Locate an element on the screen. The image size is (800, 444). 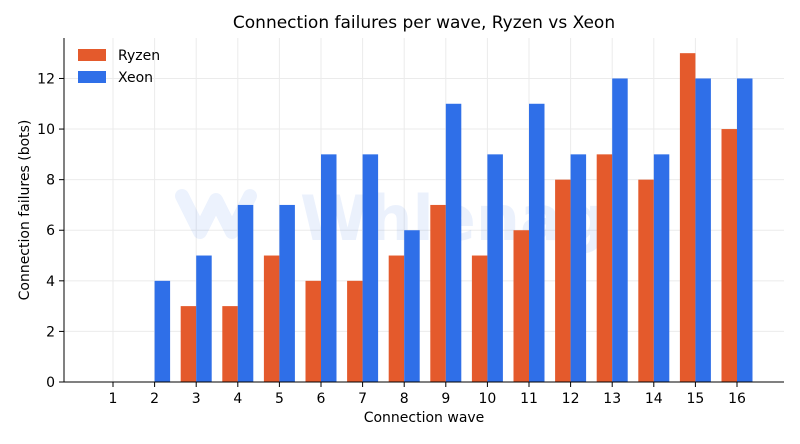
x-tick-label: 7 is located at coordinates (362, 399).